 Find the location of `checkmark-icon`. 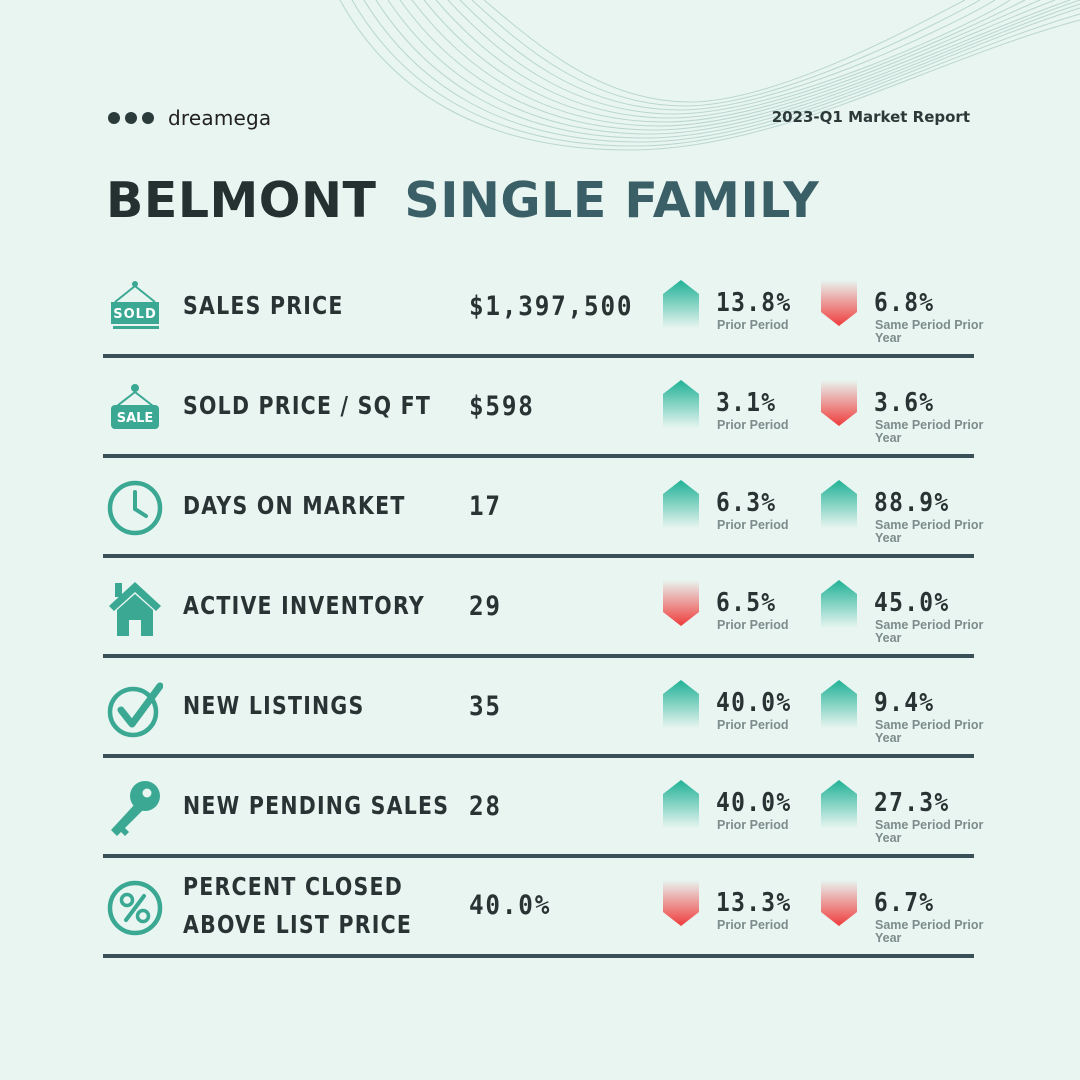

checkmark-icon is located at coordinates (135, 708).